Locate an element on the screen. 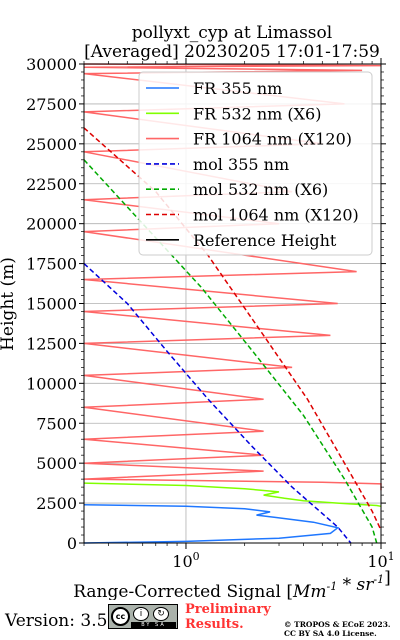 The image size is (400, 640). legend-label-6: Reference Height is located at coordinates (265, 240).